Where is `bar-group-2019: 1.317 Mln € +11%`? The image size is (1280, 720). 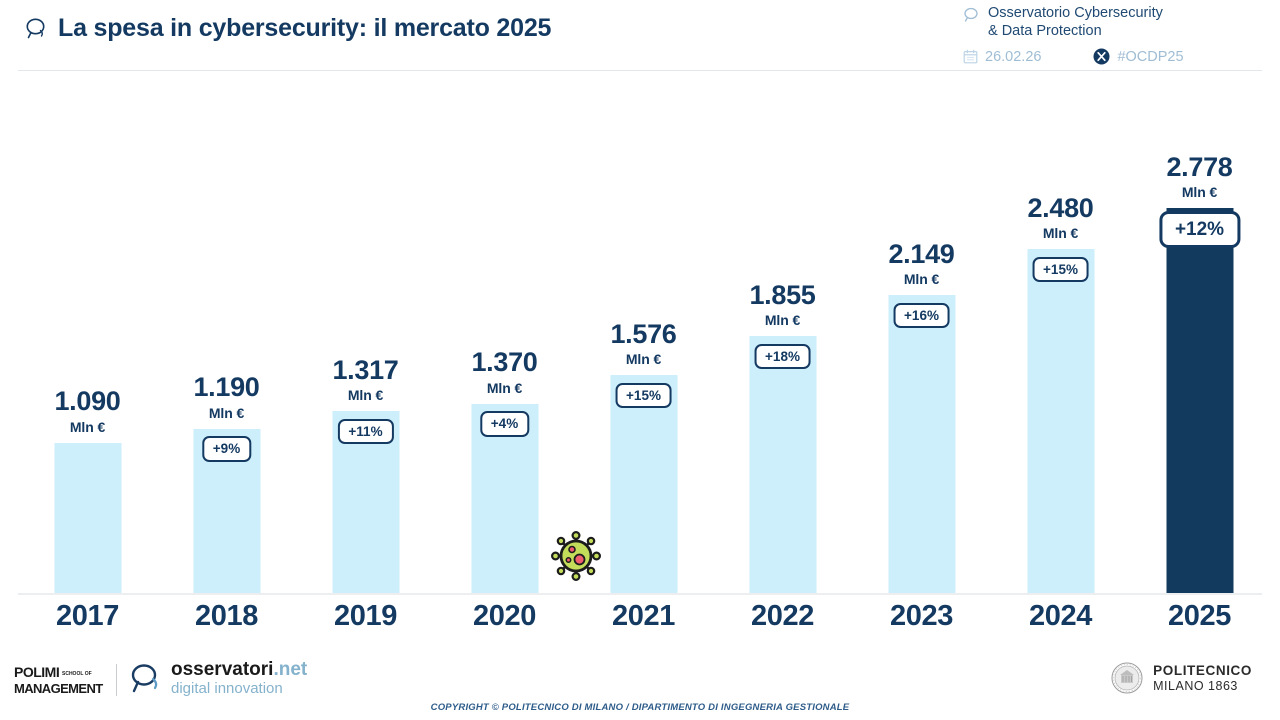 bar-group-2019: 1.317 Mln € +11% is located at coordinates (365, 333).